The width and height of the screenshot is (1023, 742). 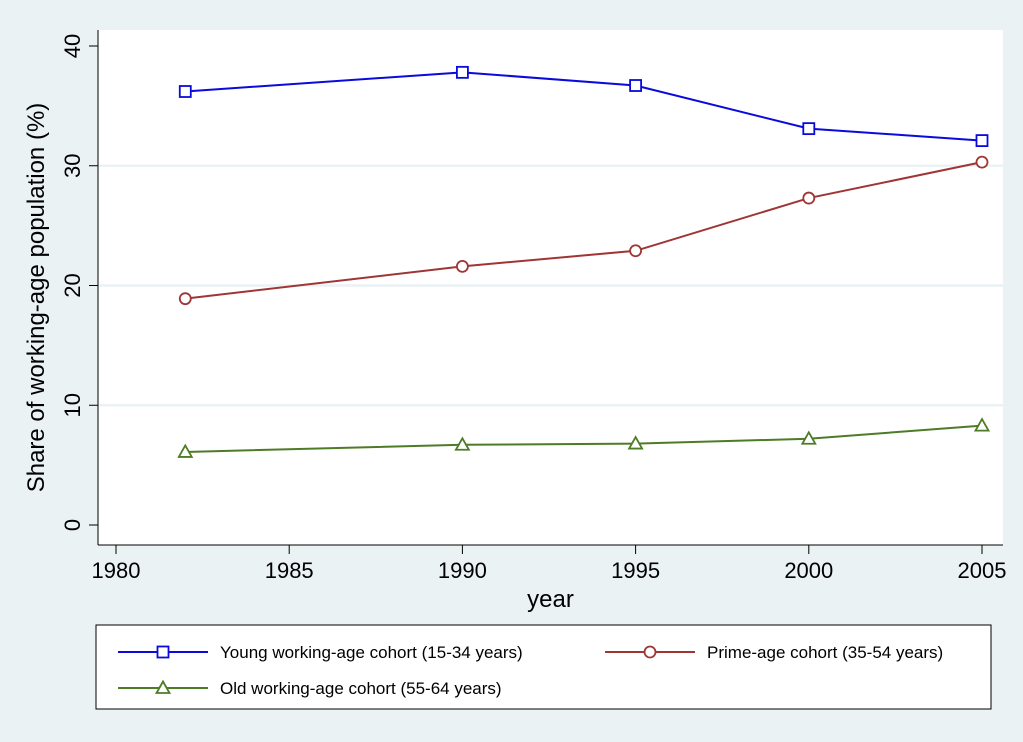 What do you see at coordinates (72, 166) in the screenshot?
I see `y-tick-label: 30` at bounding box center [72, 166].